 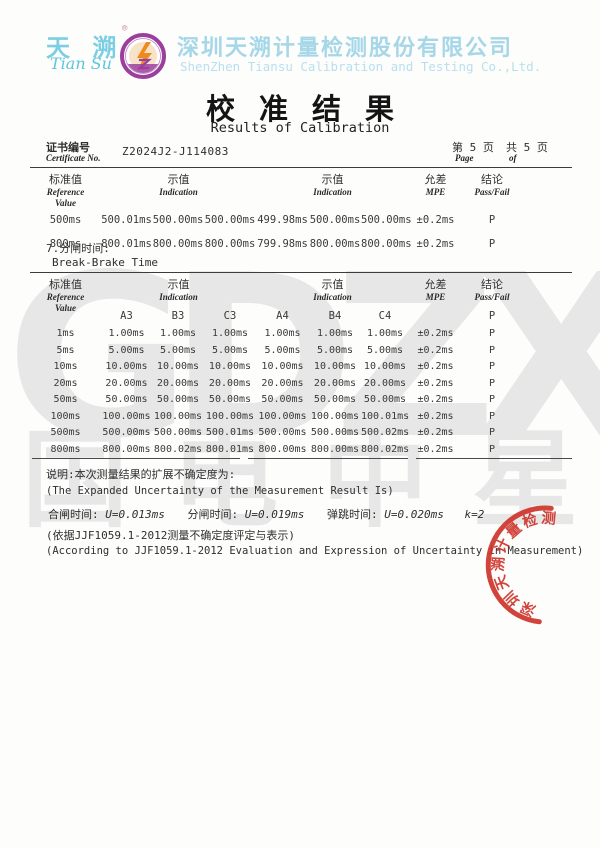 What do you see at coordinates (65, 383) in the screenshot?
I see `table-cell: 20ms` at bounding box center [65, 383].